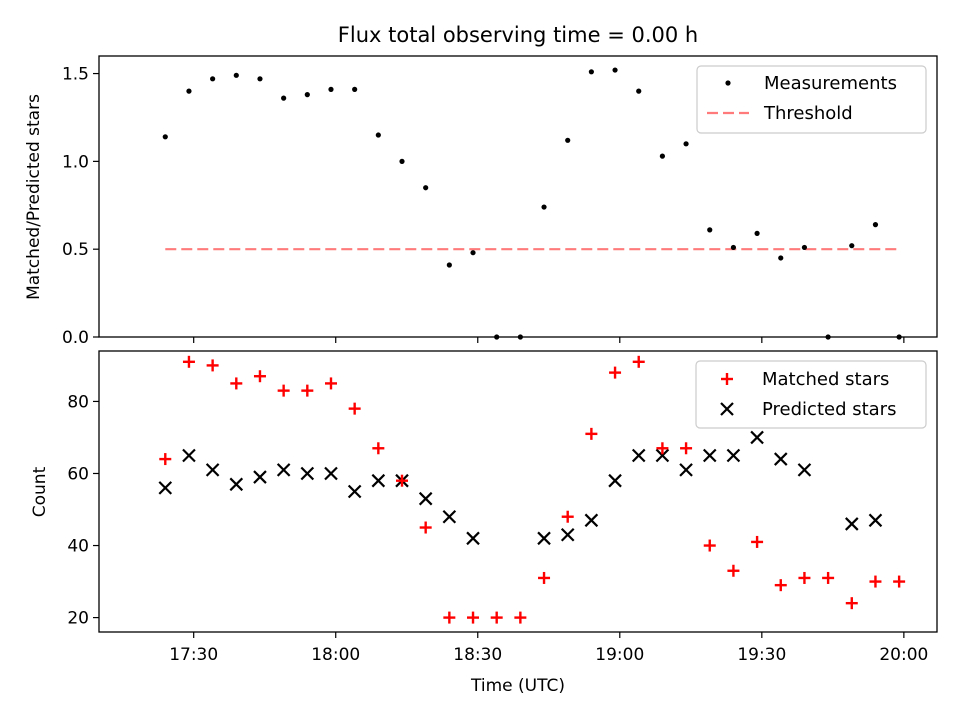 The image size is (960, 720). What do you see at coordinates (549, 340) in the screenshot?
I see `top-x-ticks` at bounding box center [549, 340].